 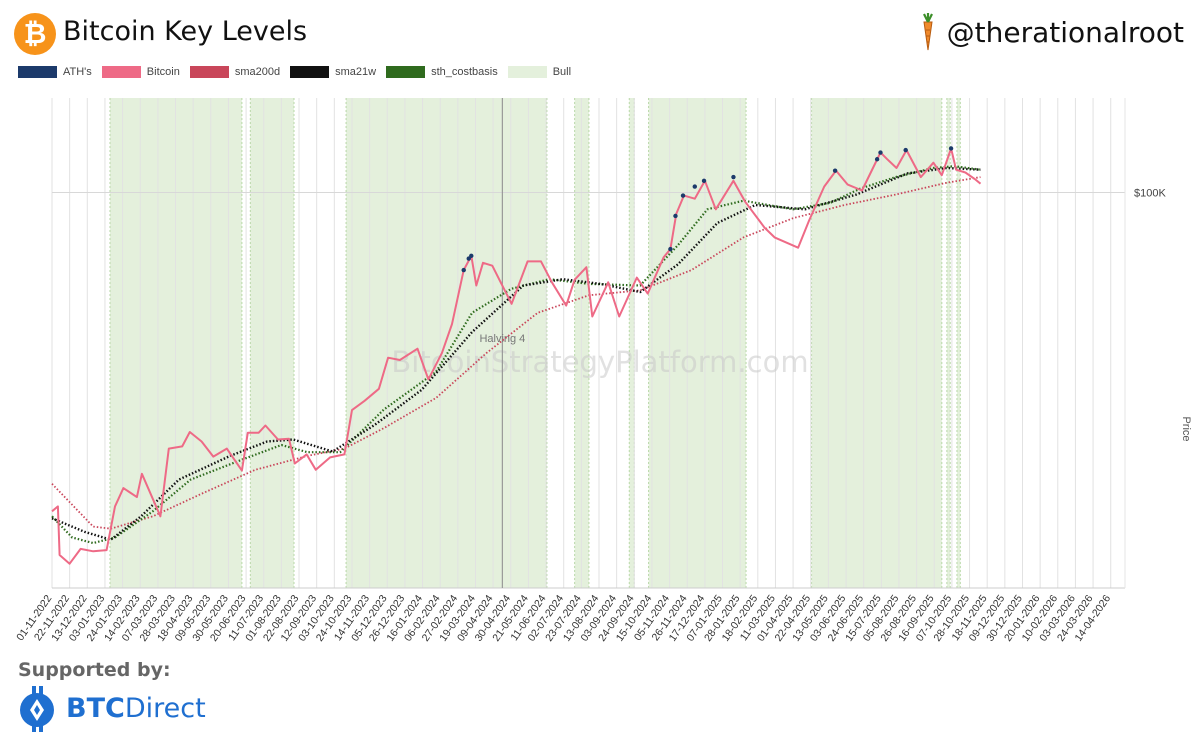 I want to click on legend-swatch-ath, so click(x=37, y=72).